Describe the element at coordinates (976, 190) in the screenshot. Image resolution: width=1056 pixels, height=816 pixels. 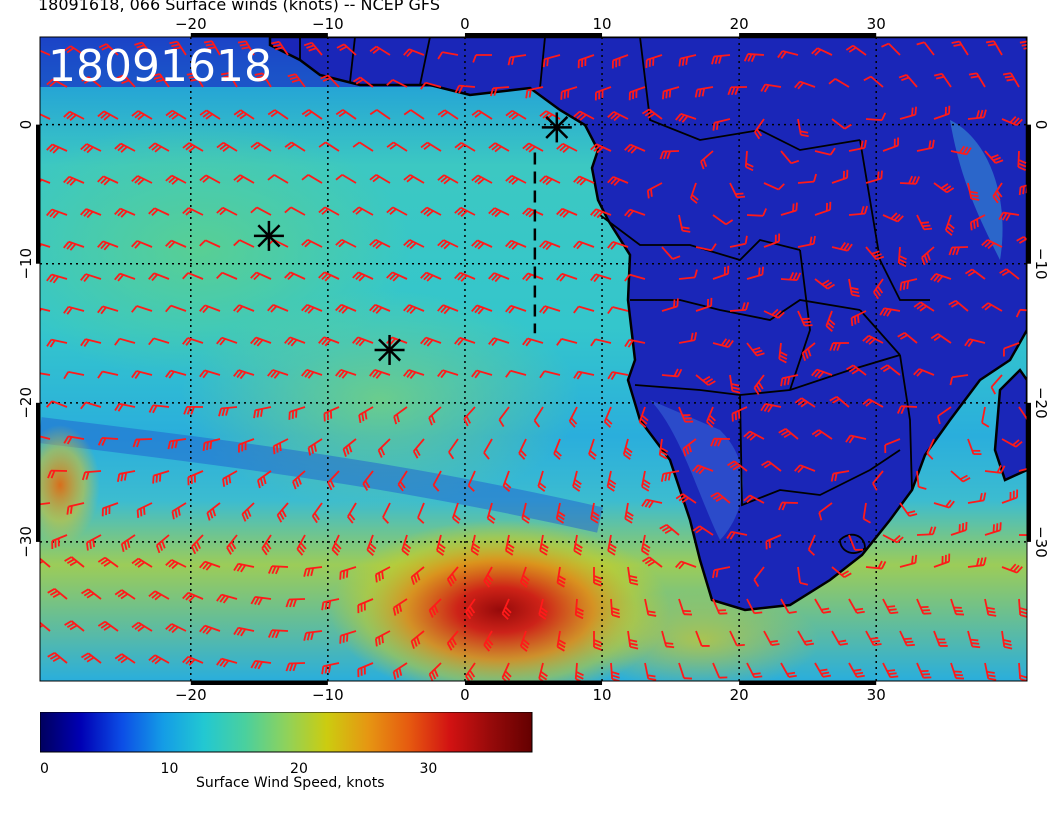
I see `east-highlands` at that location.